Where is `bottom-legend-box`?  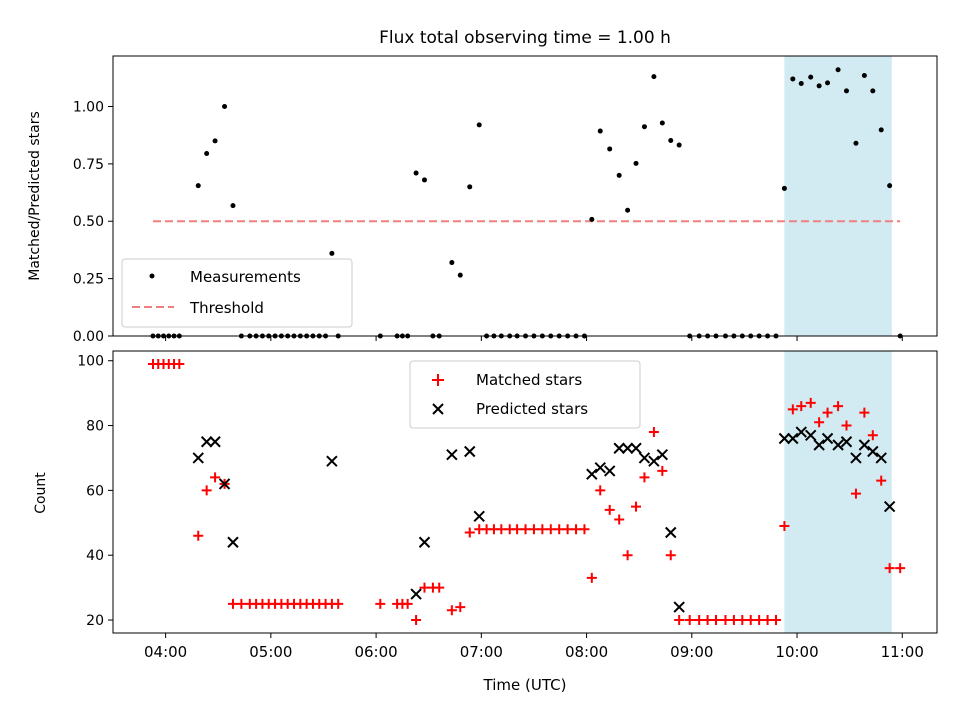
bottom-legend-box is located at coordinates (525, 394).